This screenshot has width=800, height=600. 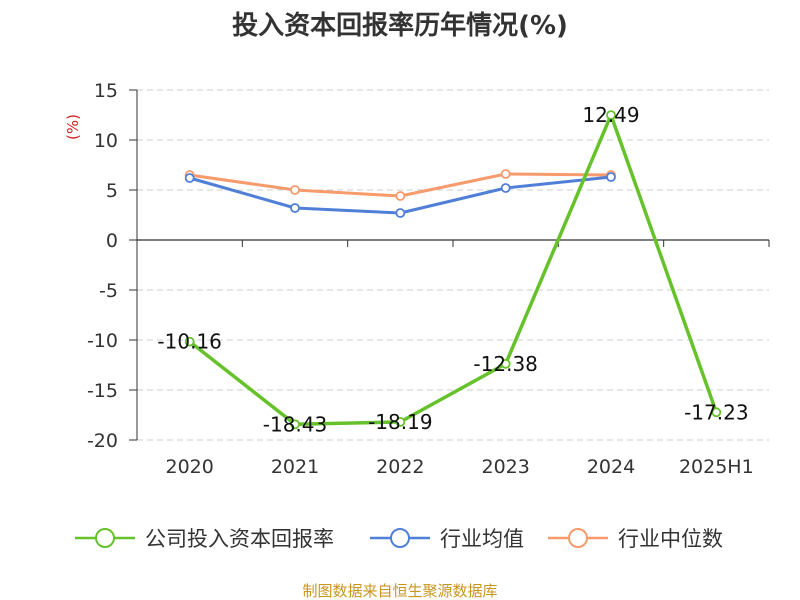 What do you see at coordinates (106, 141) in the screenshot?
I see `y-tick-label: 10` at bounding box center [106, 141].